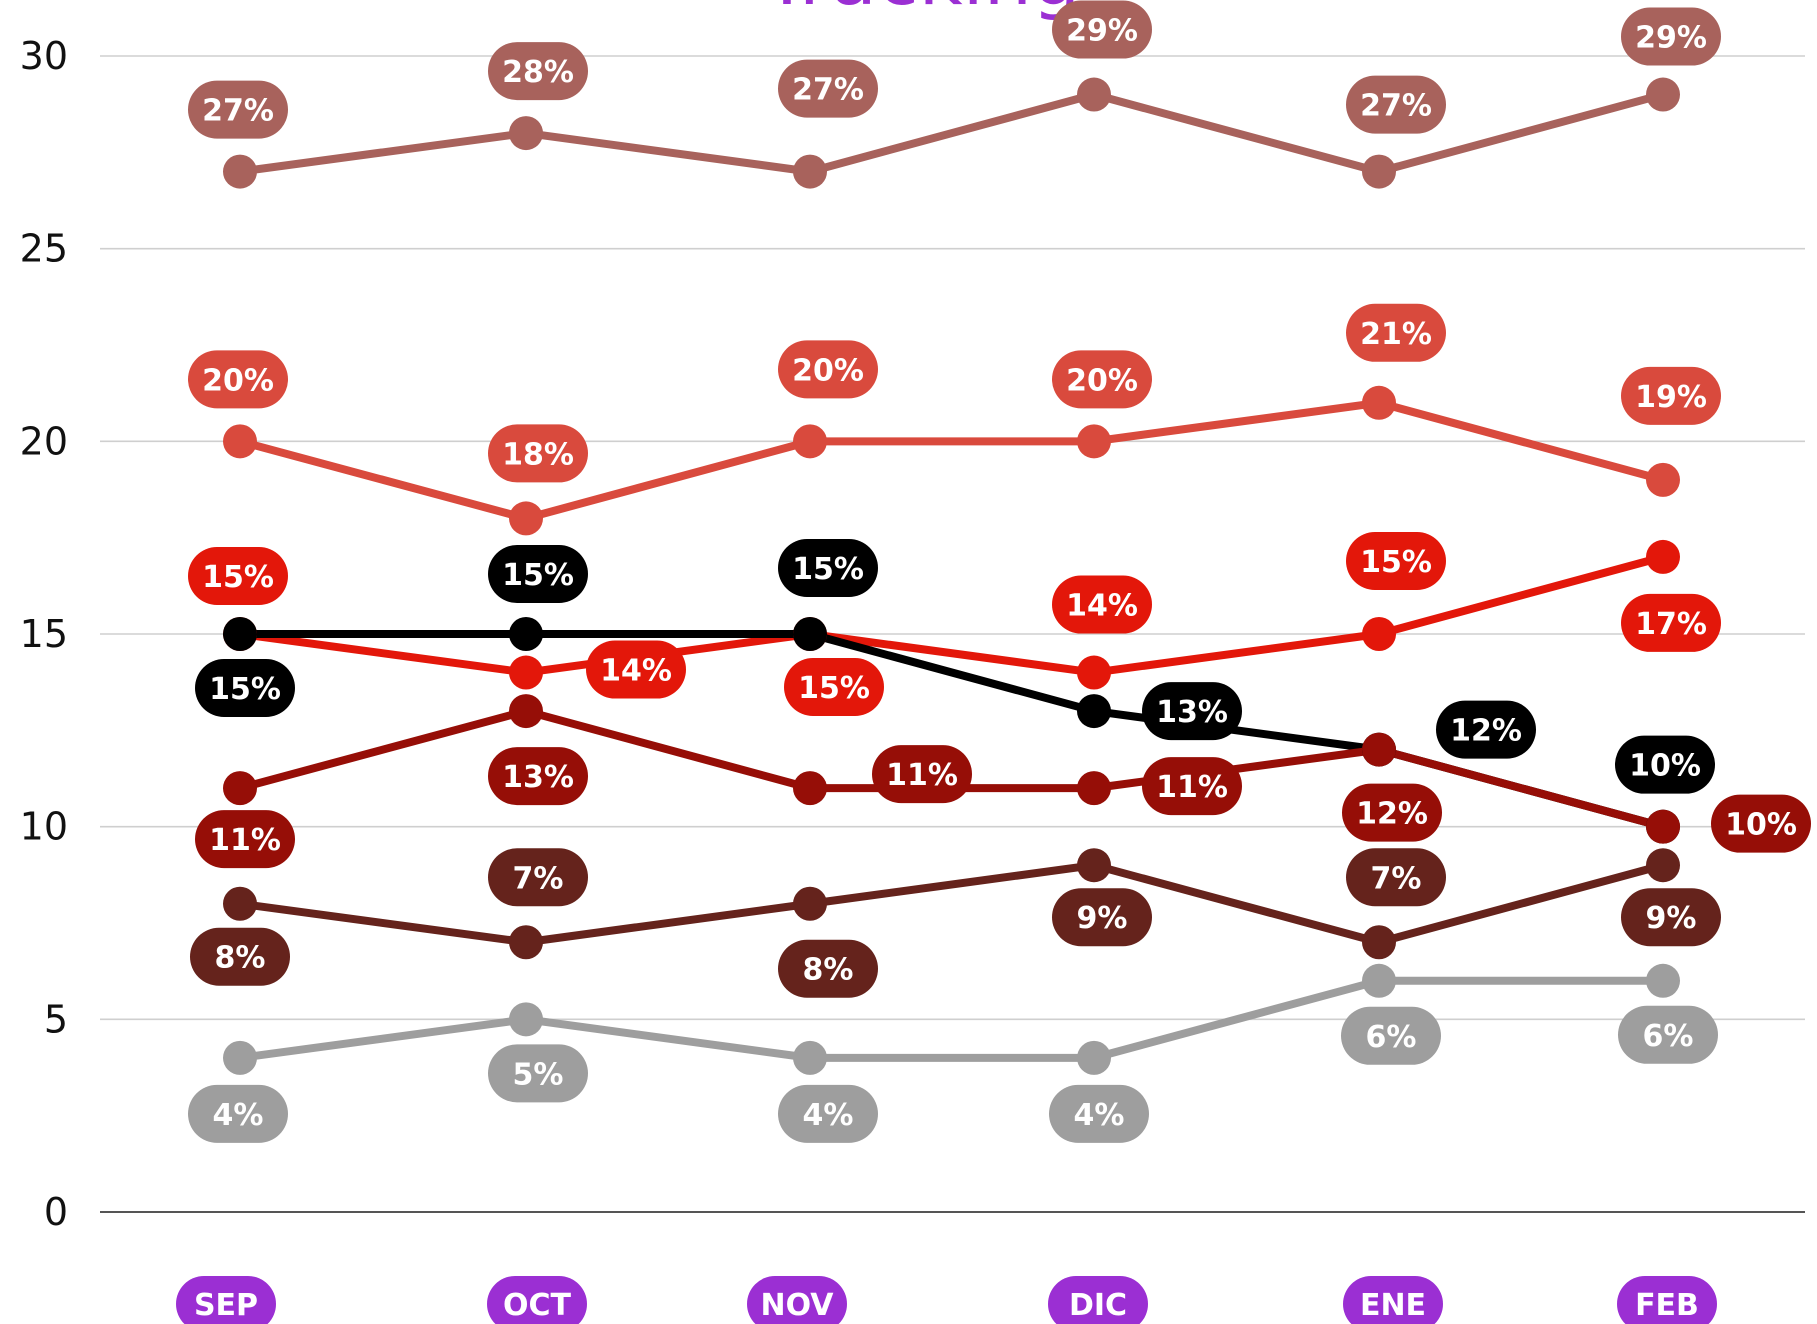 This screenshot has width=1817, height=1324. I want to click on data-label-s7-ENE: 6%, so click(1391, 1035).